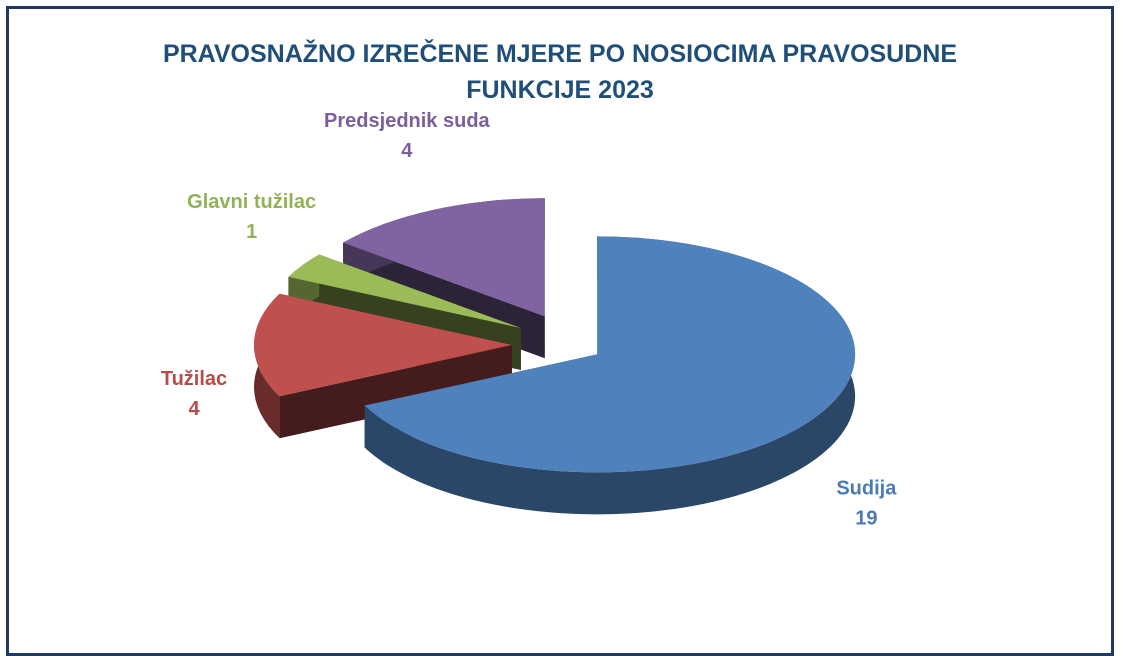 The width and height of the screenshot is (1123, 656). What do you see at coordinates (866, 518) in the screenshot?
I see `data-label-value: 19` at bounding box center [866, 518].